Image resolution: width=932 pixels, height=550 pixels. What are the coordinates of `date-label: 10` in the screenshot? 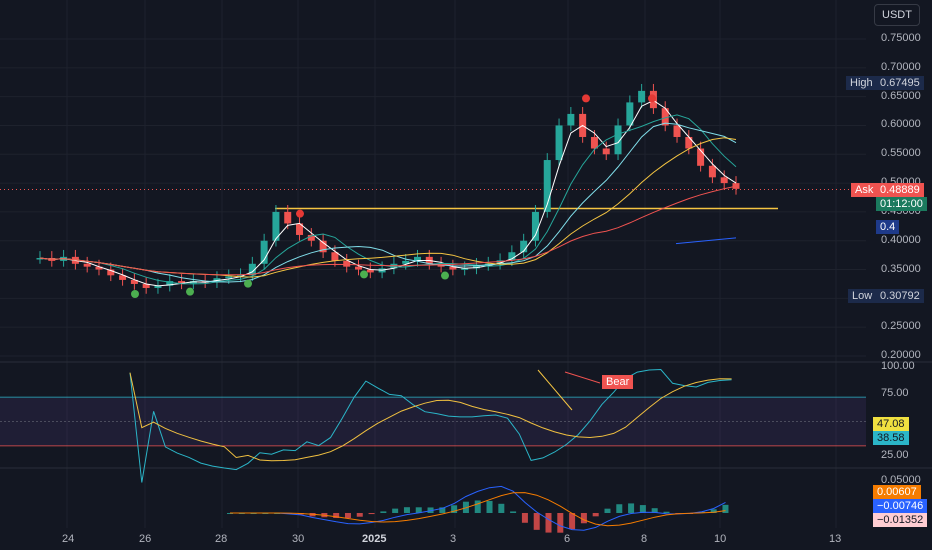 It's located at (720, 539).